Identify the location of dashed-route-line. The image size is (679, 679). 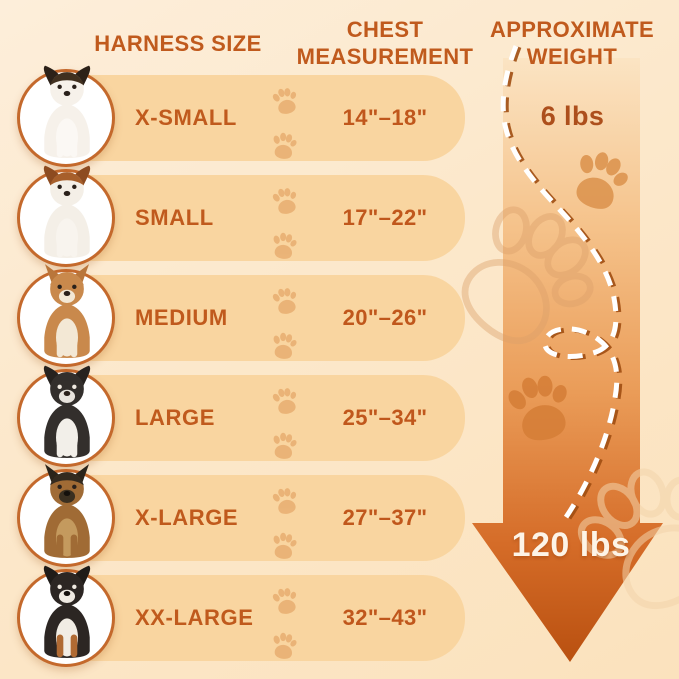
(561, 285).